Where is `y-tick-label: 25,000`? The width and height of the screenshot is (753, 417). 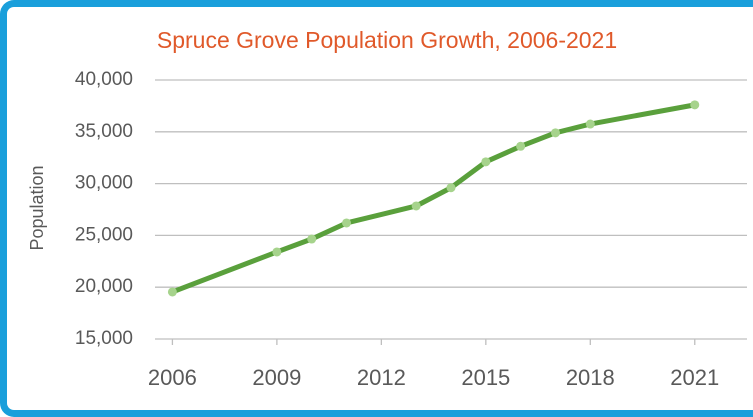
y-tick-label: 25,000 is located at coordinates (104, 234).